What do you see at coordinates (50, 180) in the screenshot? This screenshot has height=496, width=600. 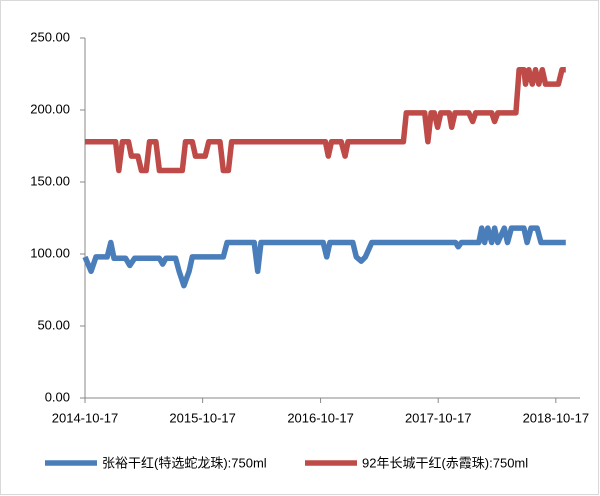 I see `y-tick-label: 150.00` at bounding box center [50, 180].